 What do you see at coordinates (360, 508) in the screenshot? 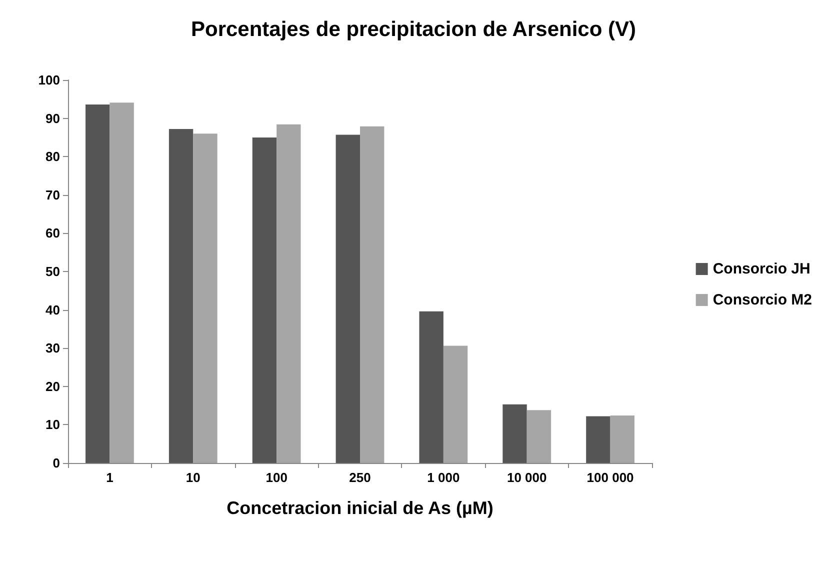
I see `x-axis-title: Concetracion inicial de As (µM)` at bounding box center [360, 508].